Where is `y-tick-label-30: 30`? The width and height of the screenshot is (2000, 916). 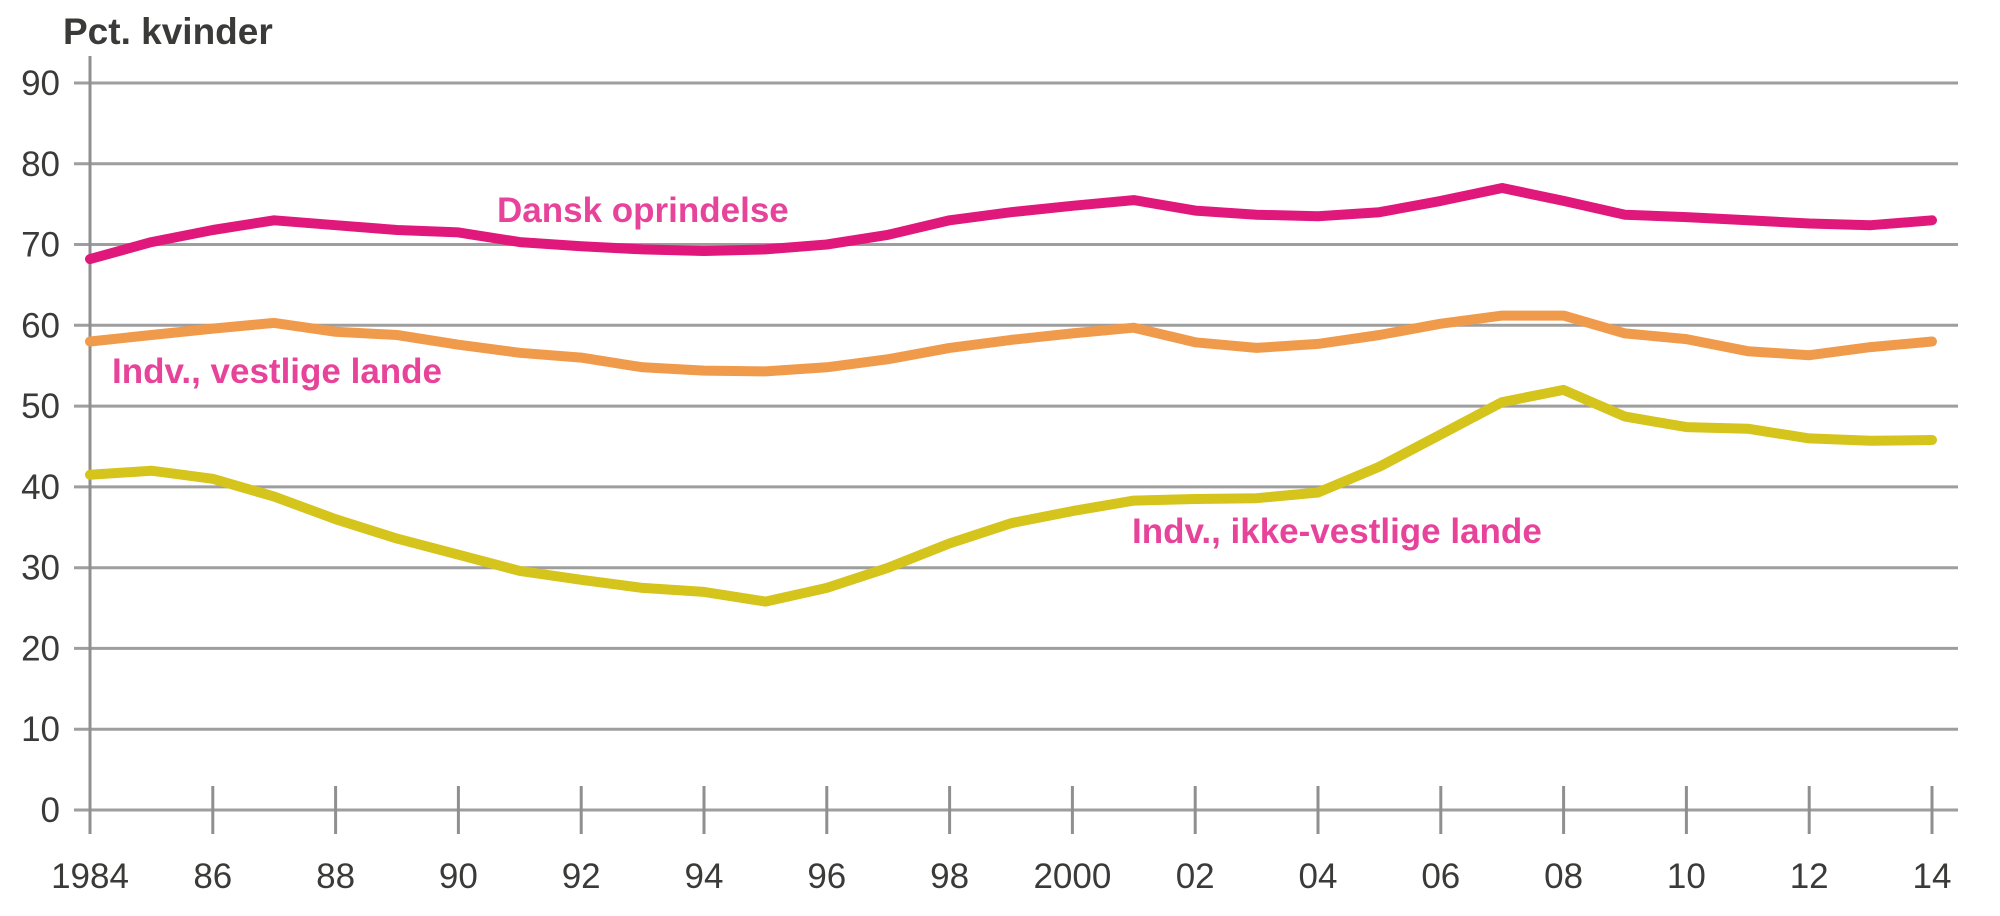
y-tick-label-30: 30 is located at coordinates (40, 568).